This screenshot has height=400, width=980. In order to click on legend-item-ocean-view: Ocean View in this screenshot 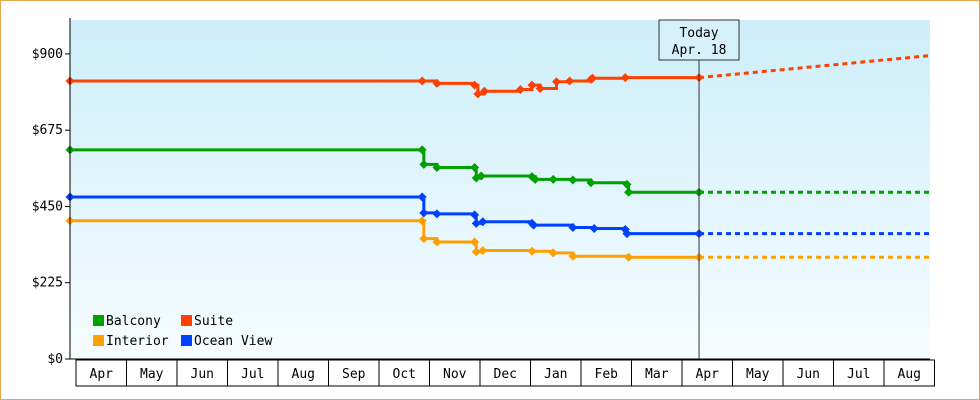, I will do `click(226, 341)`.